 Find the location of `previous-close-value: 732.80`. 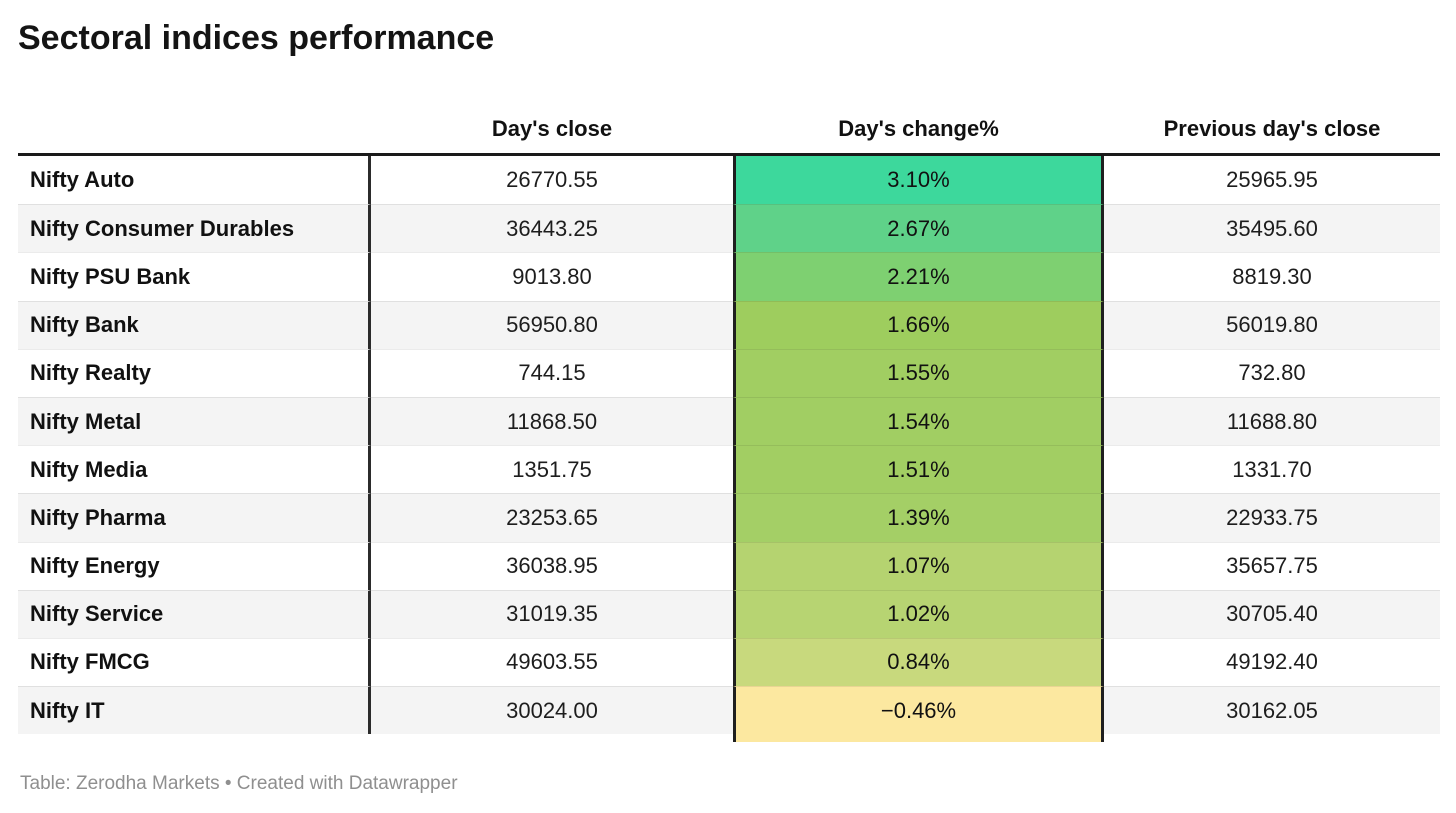

previous-close-value: 732.80 is located at coordinates (1272, 372).